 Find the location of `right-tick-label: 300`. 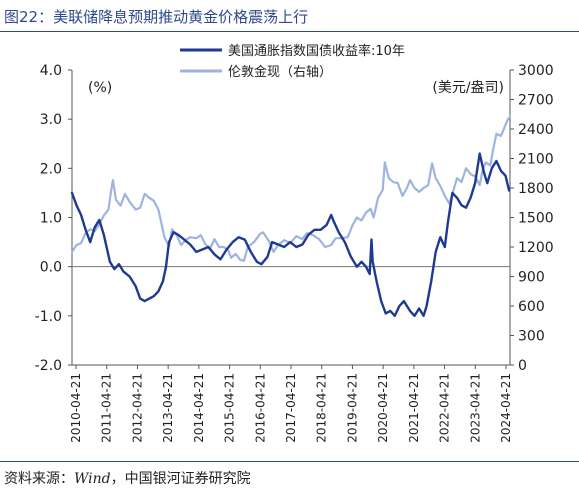

right-tick-label: 300 is located at coordinates (531, 337).